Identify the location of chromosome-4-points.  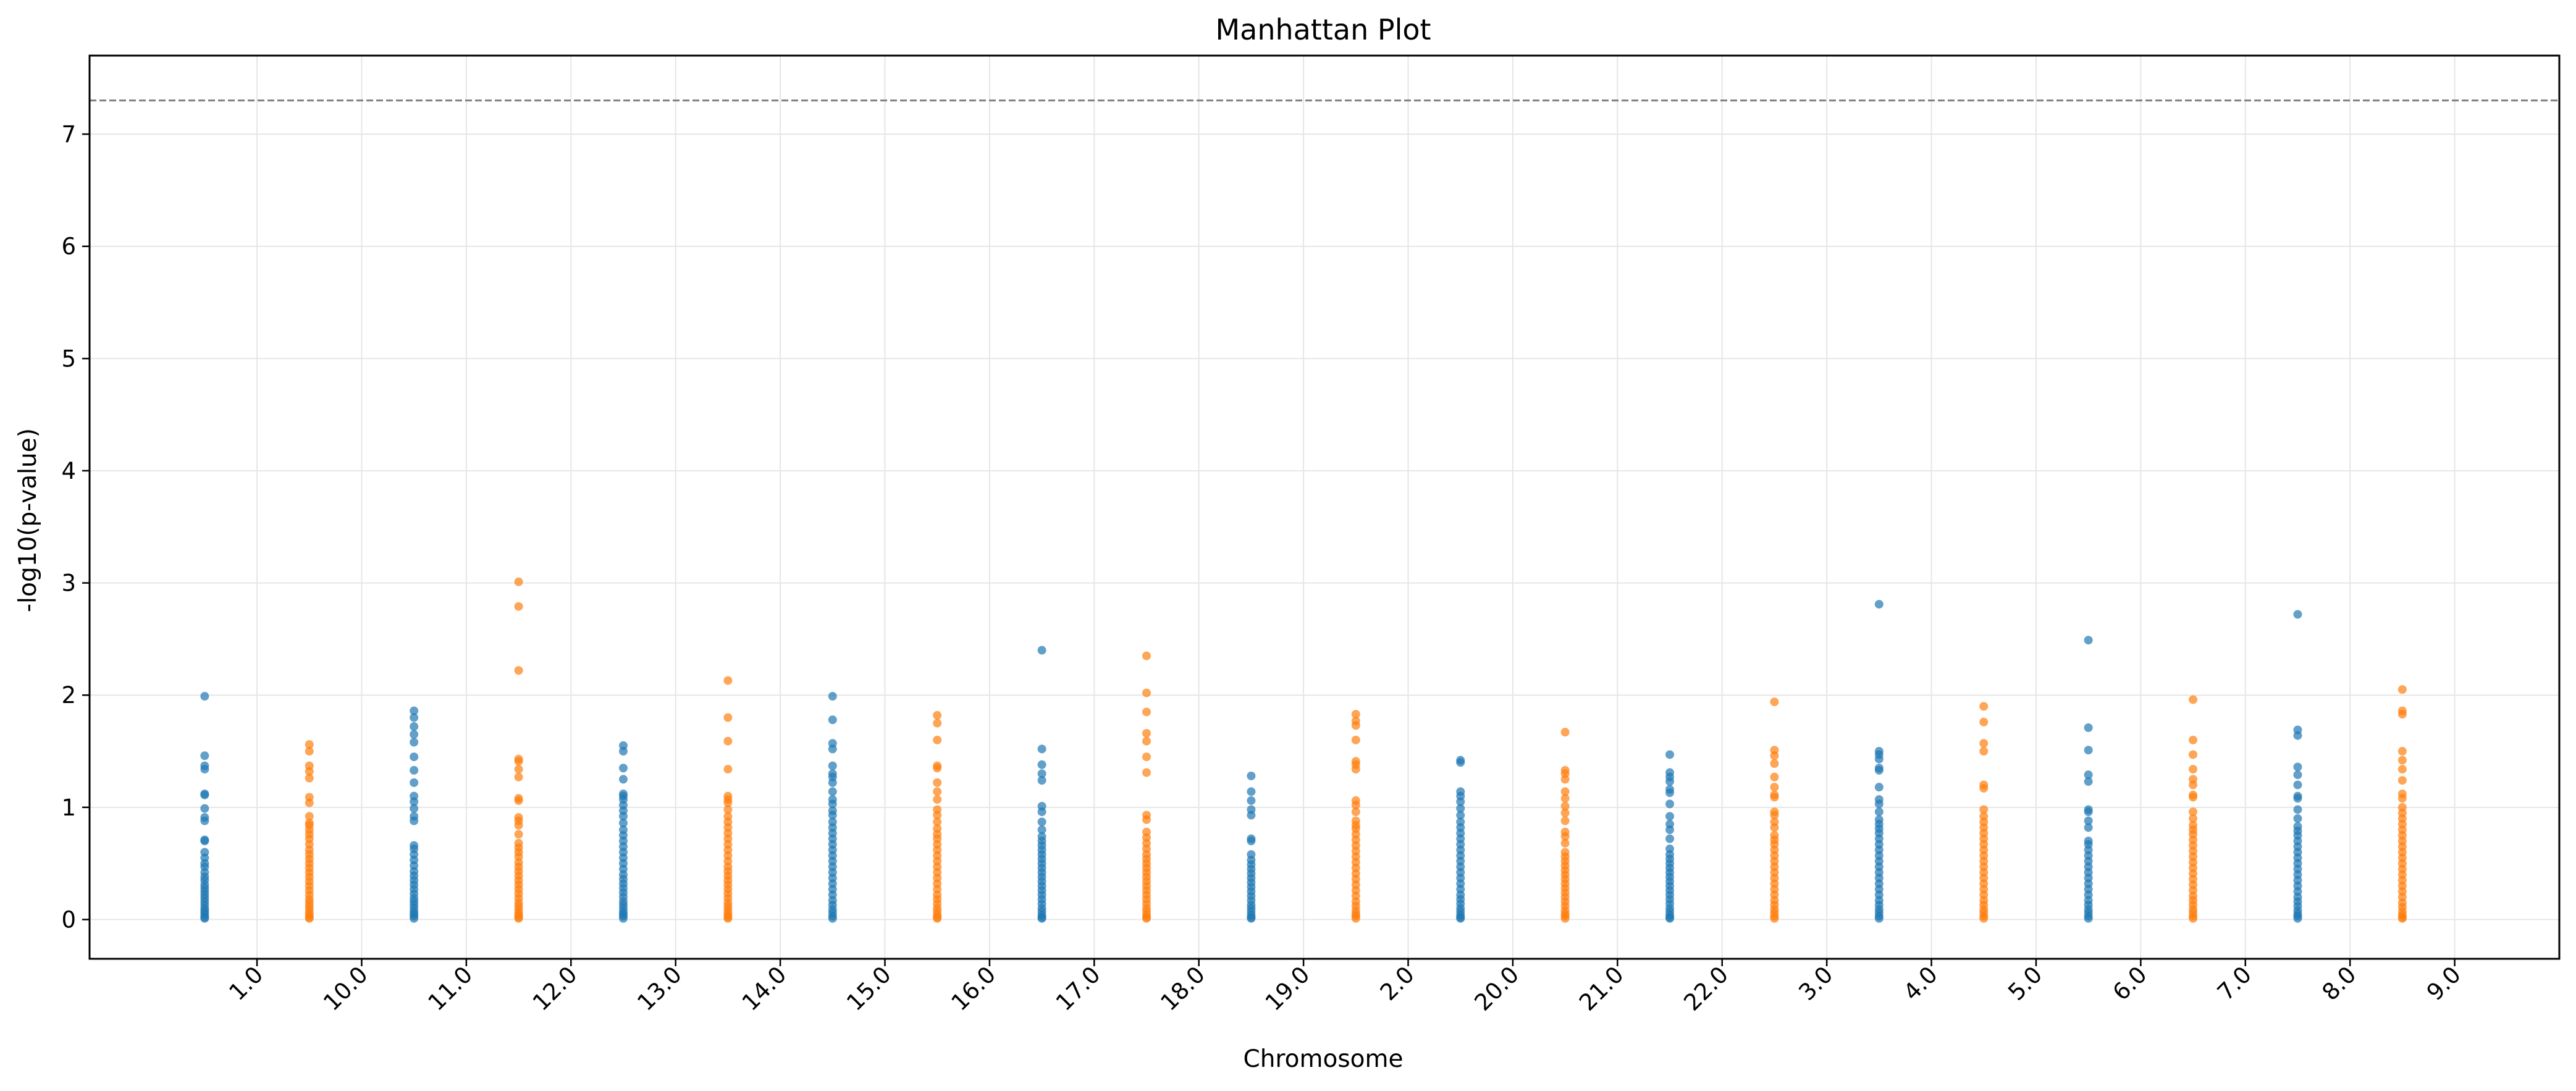
(1879, 761).